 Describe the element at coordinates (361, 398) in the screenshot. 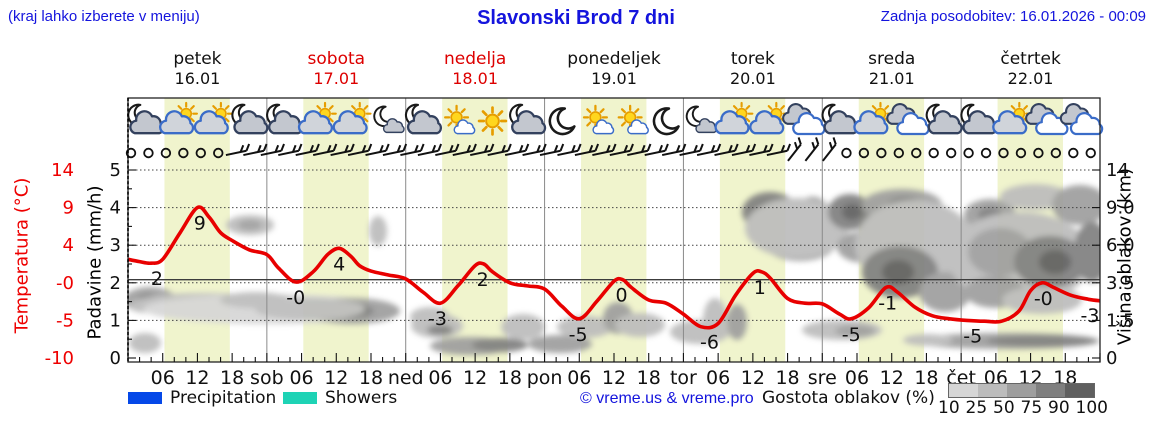

I see `showers-legend-label: Showers` at that location.